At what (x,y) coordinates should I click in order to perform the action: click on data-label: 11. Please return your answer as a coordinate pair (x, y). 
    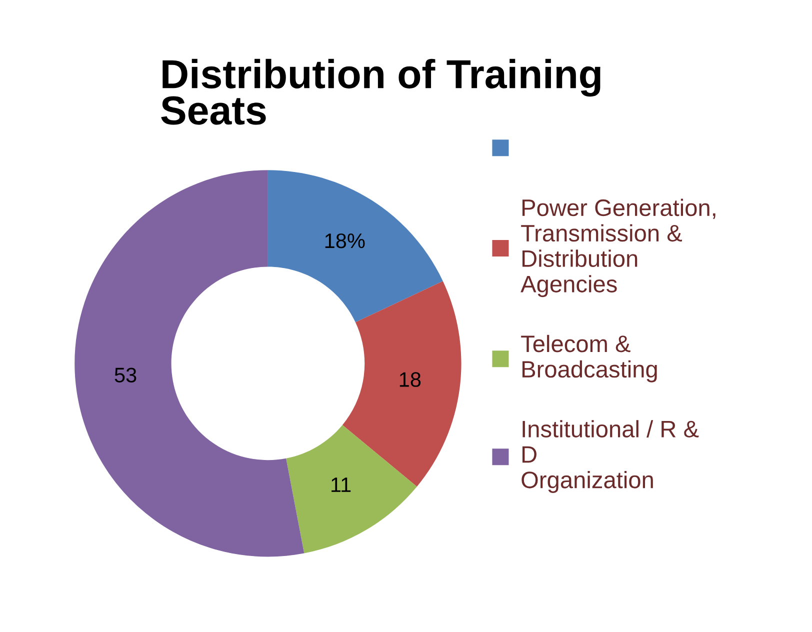
    Looking at the image, I should click on (341, 485).